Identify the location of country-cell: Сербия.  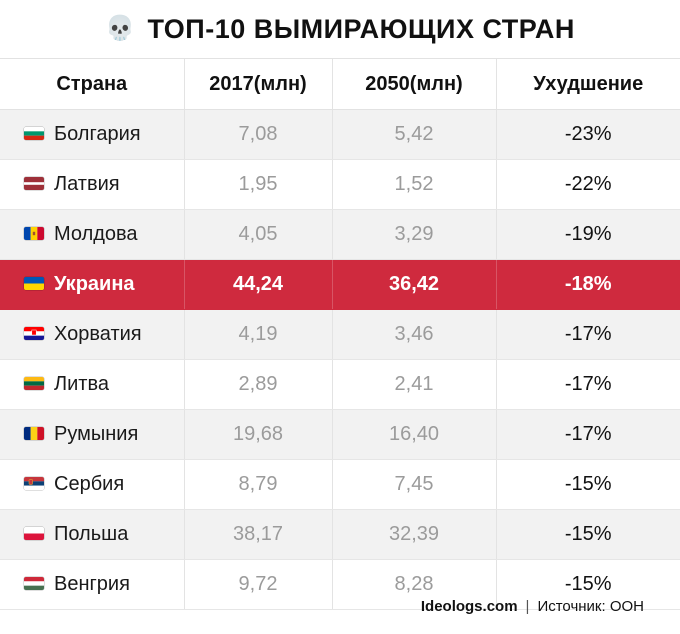
(92, 484).